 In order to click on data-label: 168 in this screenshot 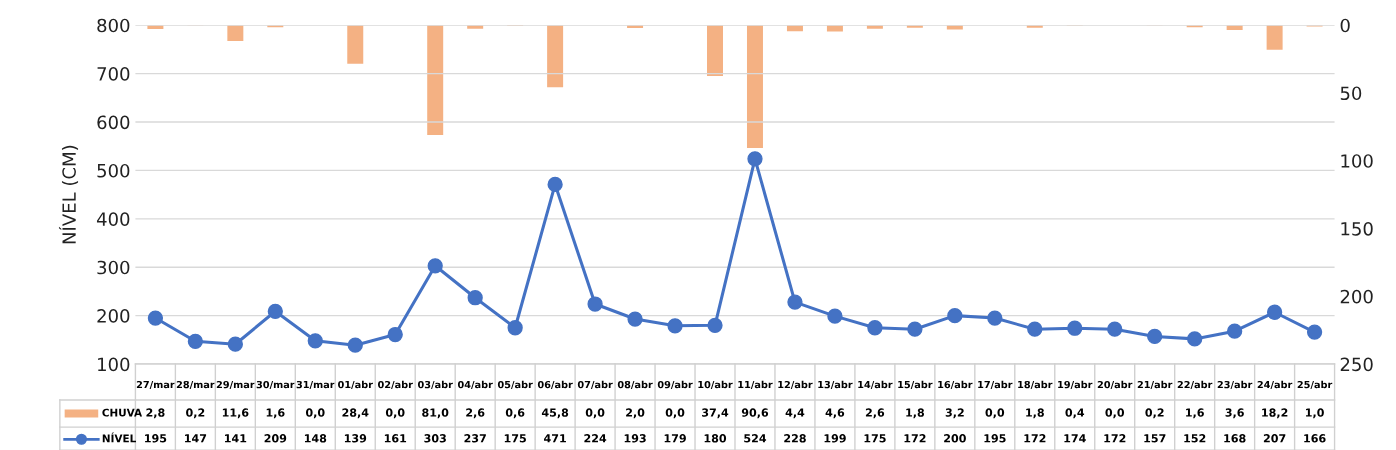, I will do `click(1235, 438)`.